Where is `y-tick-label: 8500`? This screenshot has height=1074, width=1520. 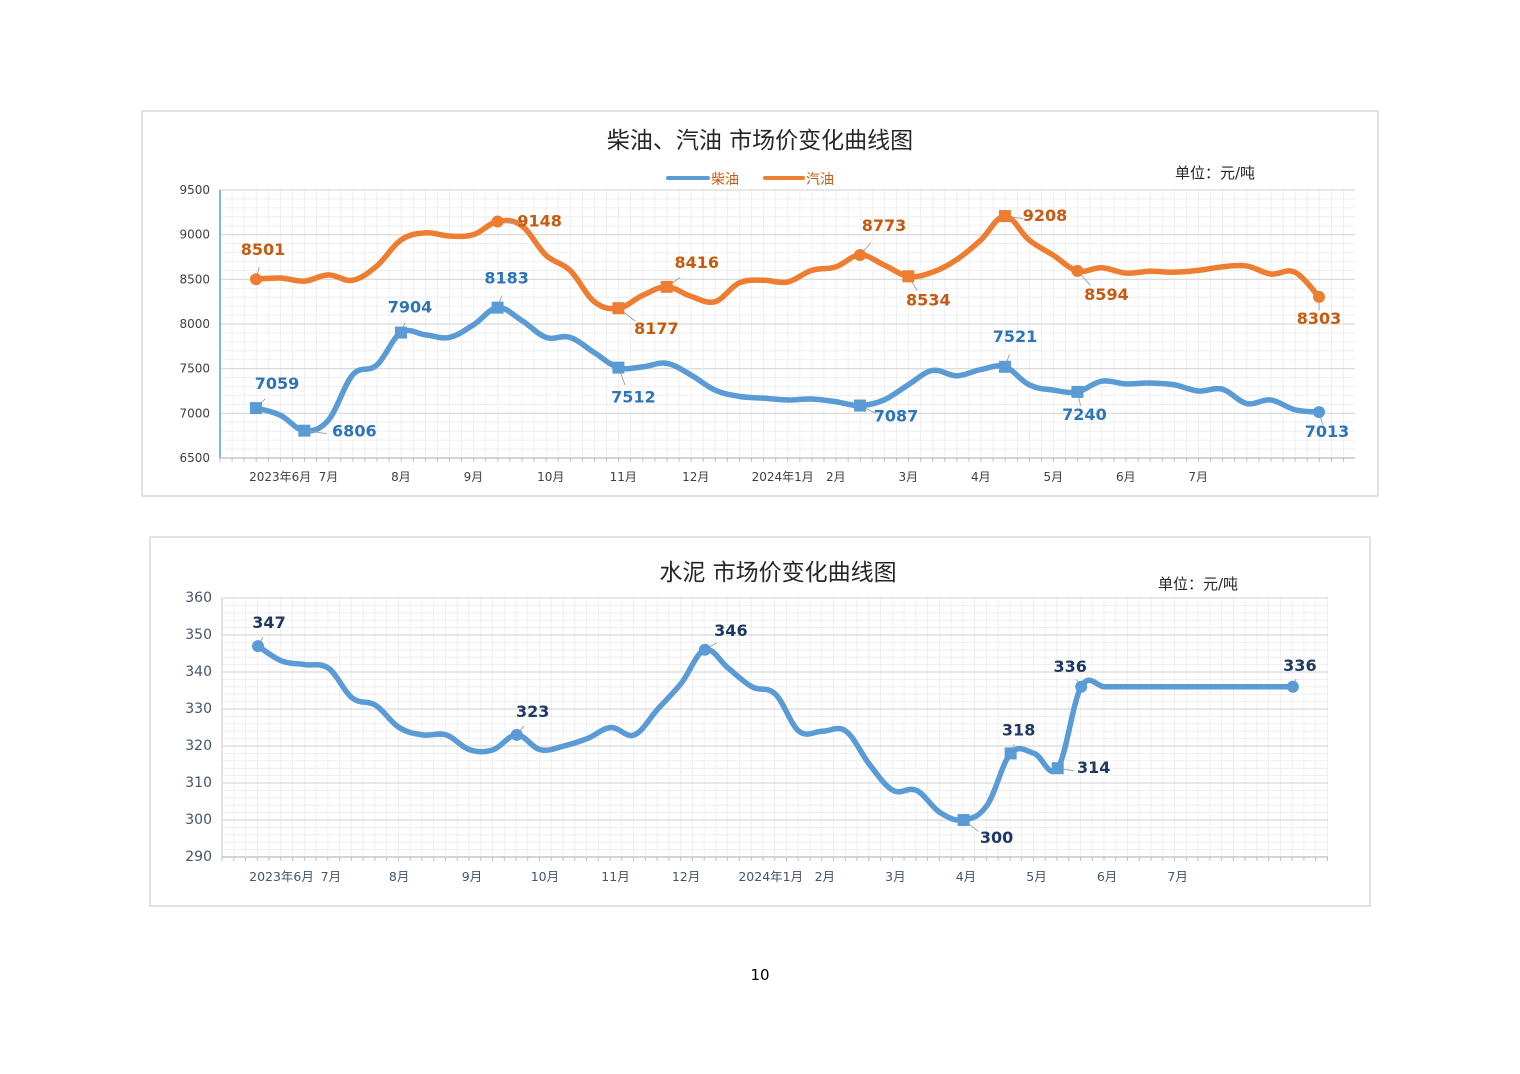 y-tick-label: 8500 is located at coordinates (194, 279).